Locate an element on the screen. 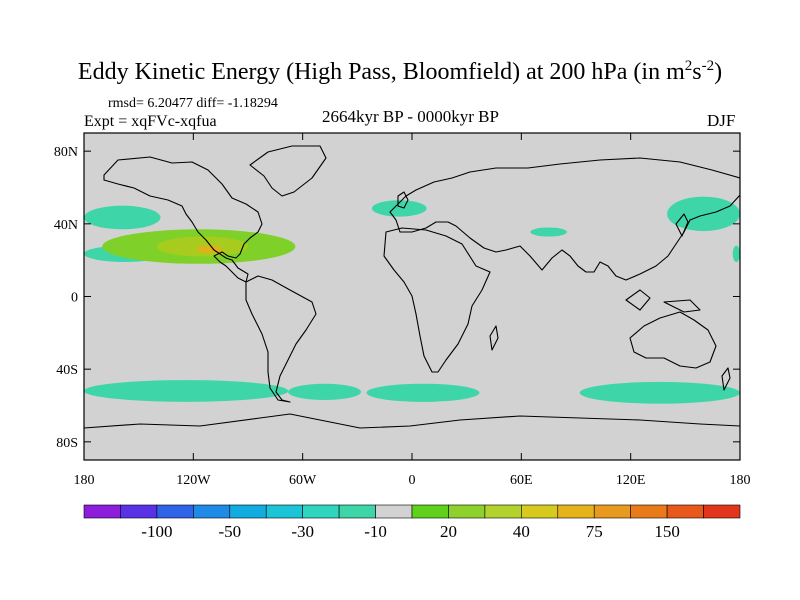 The image size is (800, 600). season-label: DJF is located at coordinates (721, 120).